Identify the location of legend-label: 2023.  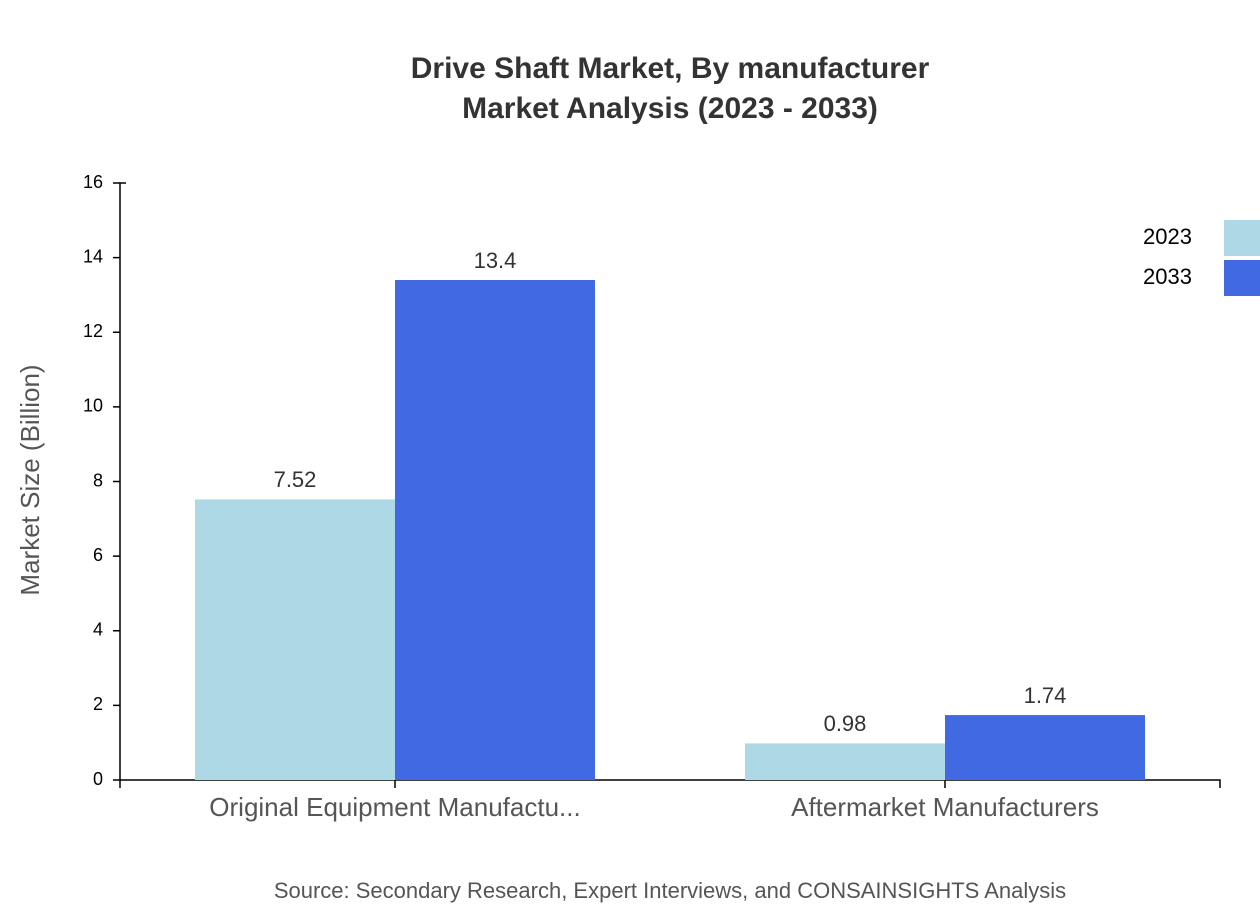
(1167, 236).